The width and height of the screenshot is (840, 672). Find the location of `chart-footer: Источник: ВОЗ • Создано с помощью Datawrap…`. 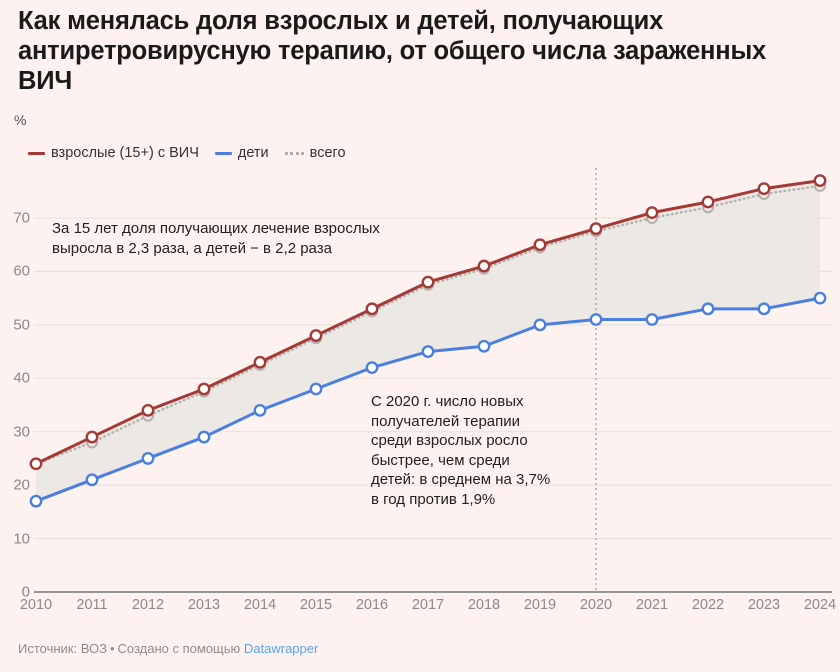

chart-footer: Источник: ВОЗ • Создано с помощью Datawrap… is located at coordinates (168, 648).